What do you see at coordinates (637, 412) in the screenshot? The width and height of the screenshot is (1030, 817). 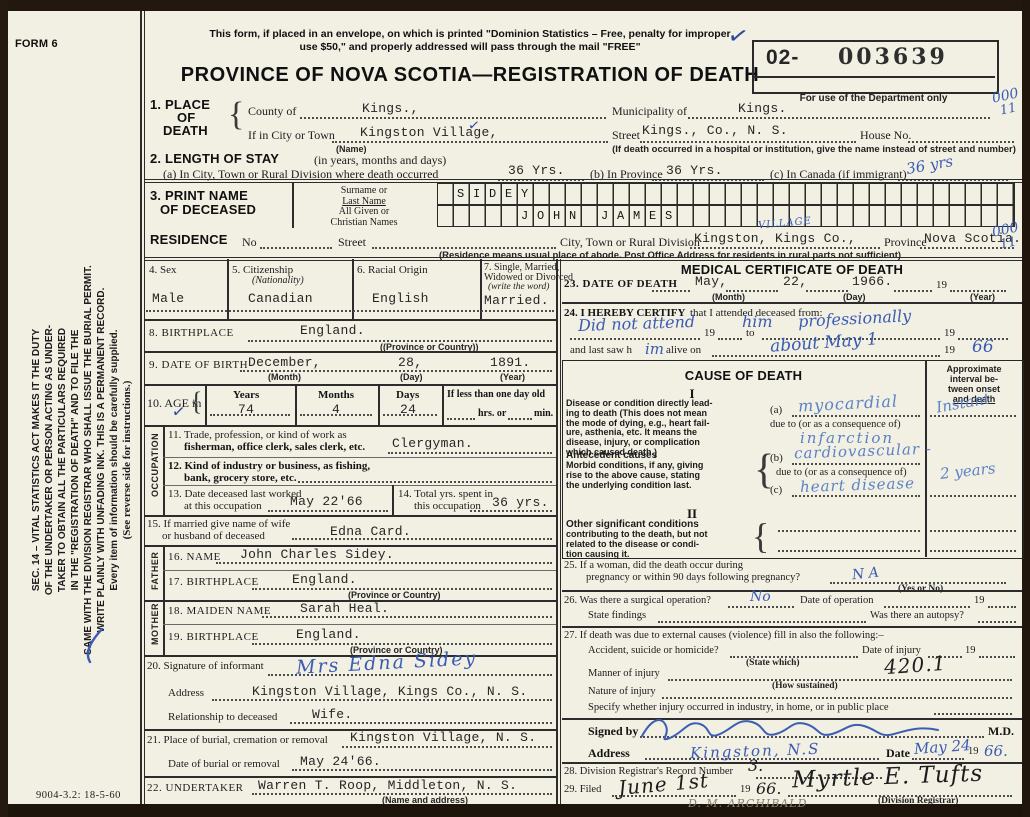 I see `disease-desc-line: ing to death (This does not mean` at bounding box center [637, 412].